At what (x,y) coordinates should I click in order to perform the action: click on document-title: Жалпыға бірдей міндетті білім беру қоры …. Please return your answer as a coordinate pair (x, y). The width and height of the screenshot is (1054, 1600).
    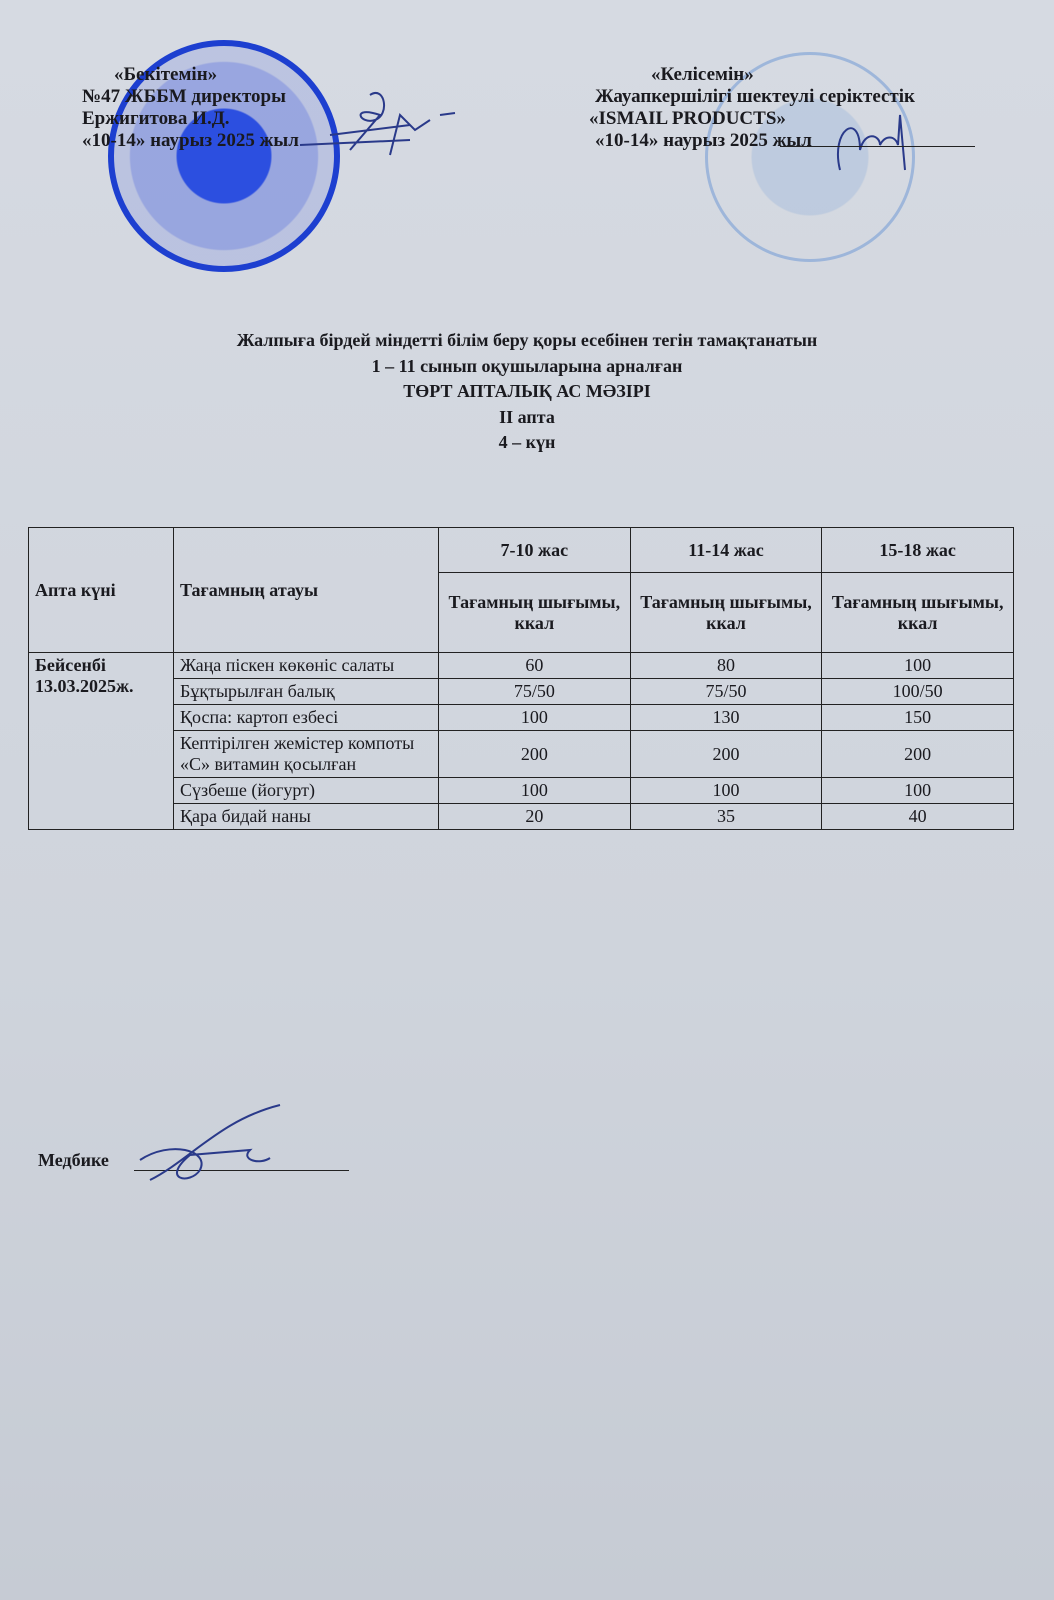
    Looking at the image, I should click on (527, 392).